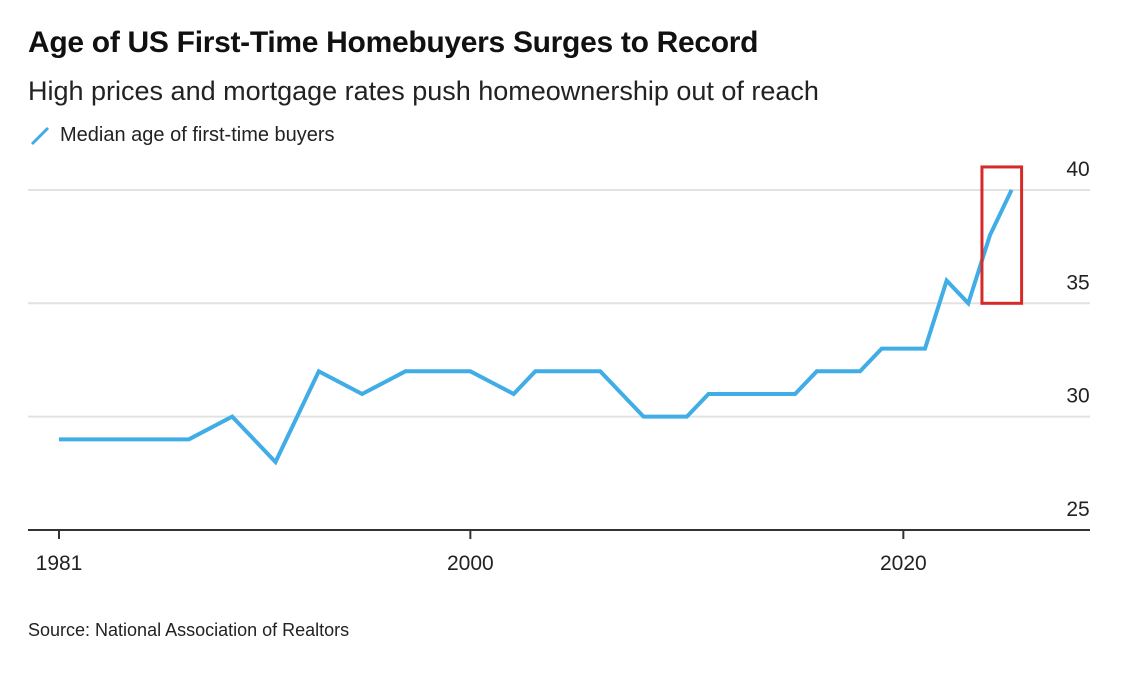  What do you see at coordinates (40, 135) in the screenshot?
I see `legend-line-icon` at bounding box center [40, 135].